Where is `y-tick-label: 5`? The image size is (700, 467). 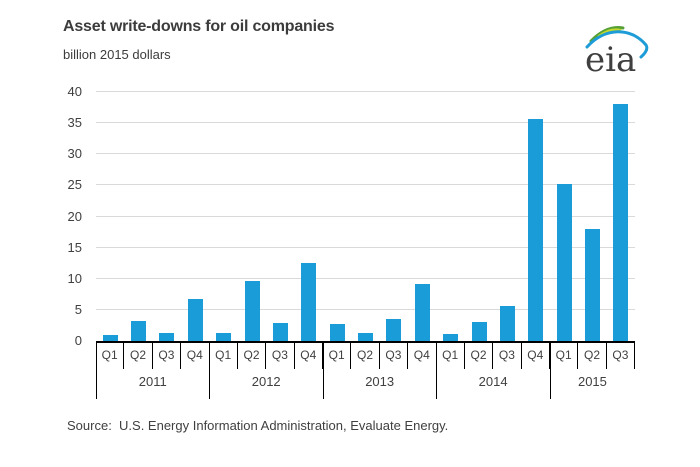
y-tick-label: 5 is located at coordinates (78, 309).